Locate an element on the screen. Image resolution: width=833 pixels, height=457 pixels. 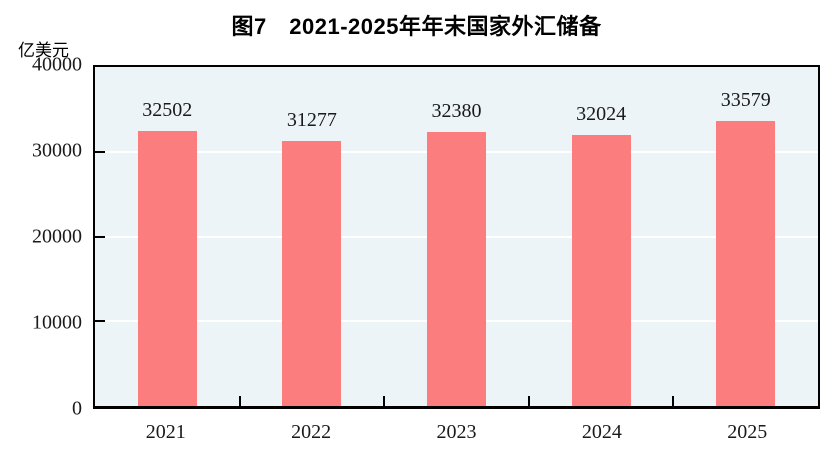
y-axis-tick-label: 20000 is located at coordinates (57, 236).